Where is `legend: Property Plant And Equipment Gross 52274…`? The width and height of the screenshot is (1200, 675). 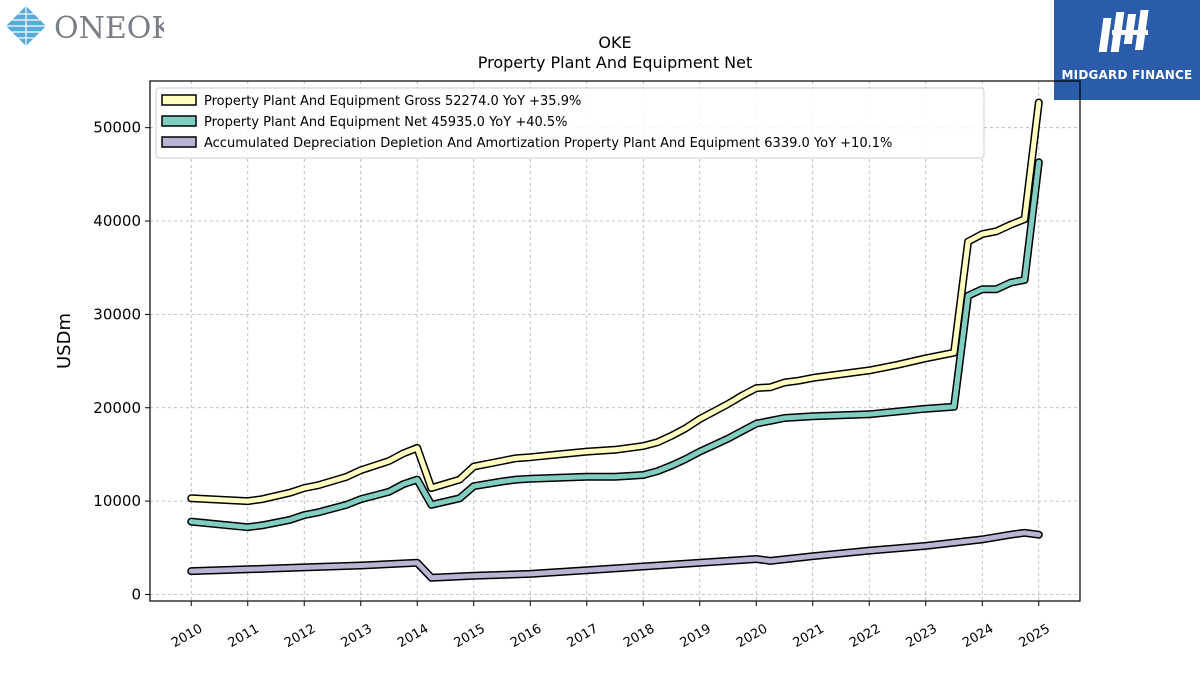
legend: Property Plant And Equipment Gross 52274… is located at coordinates (570, 123).